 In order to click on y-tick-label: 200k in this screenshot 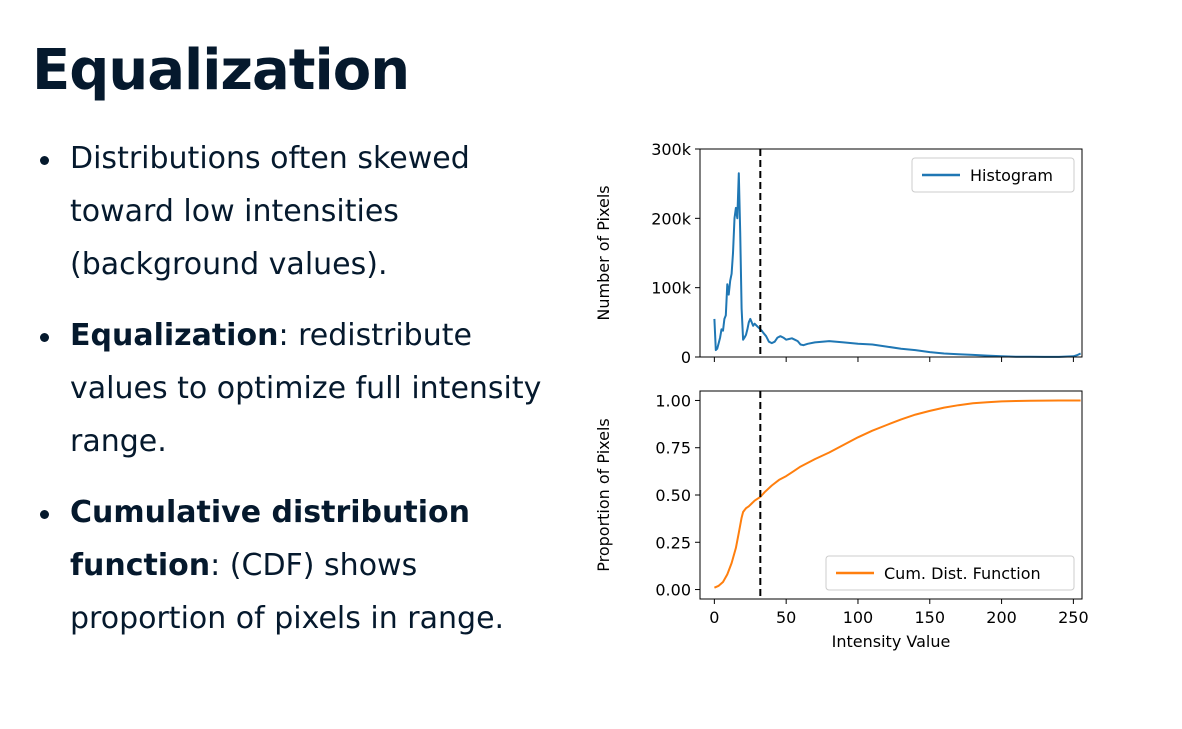, I will do `click(671, 218)`.